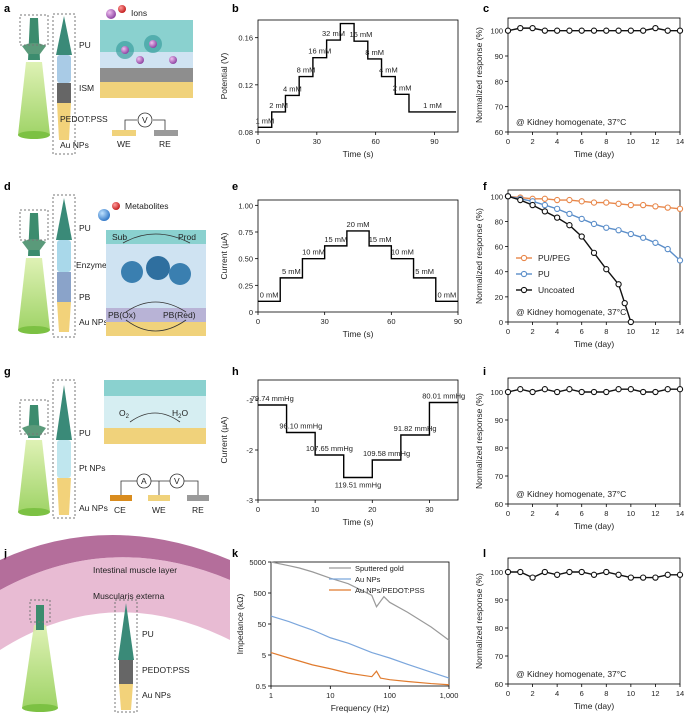 The height and width of the screenshot is (721, 685). Describe the element at coordinates (245, 232) in the screenshot. I see `y-tick-label: 0.75` at that location.